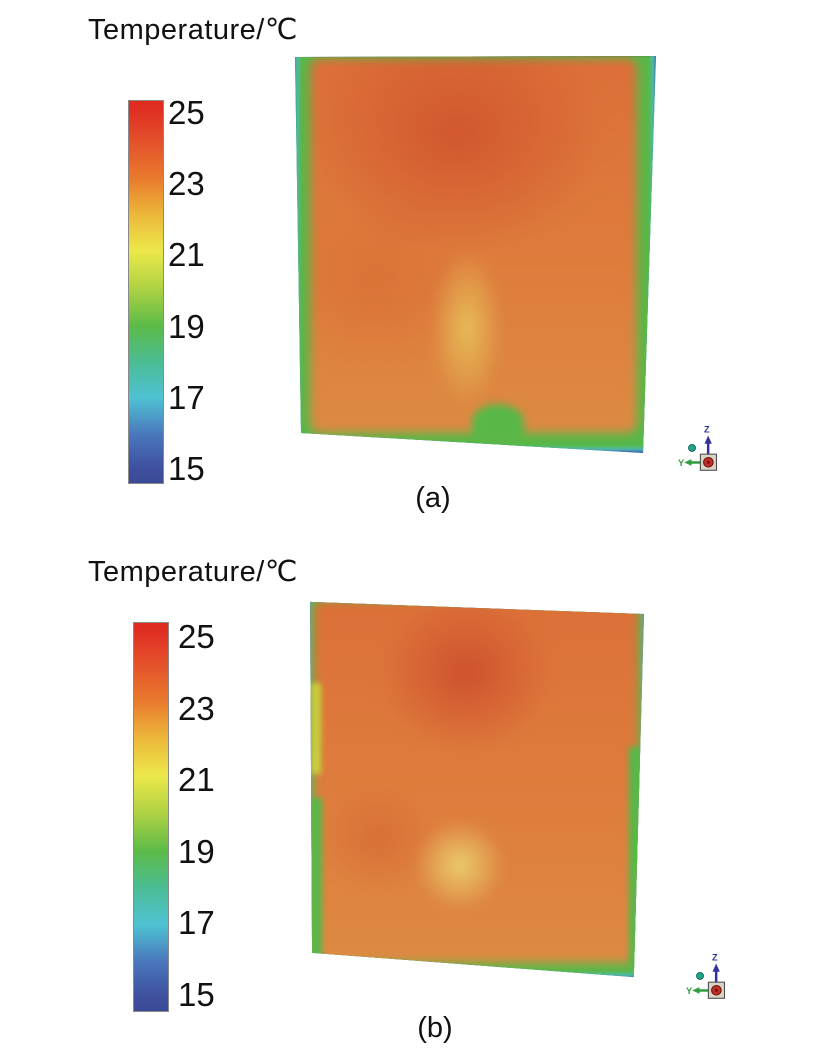 This screenshot has width=827, height=1050. What do you see at coordinates (497, 422) in the screenshot?
I see `bottom-green-bump` at bounding box center [497, 422].